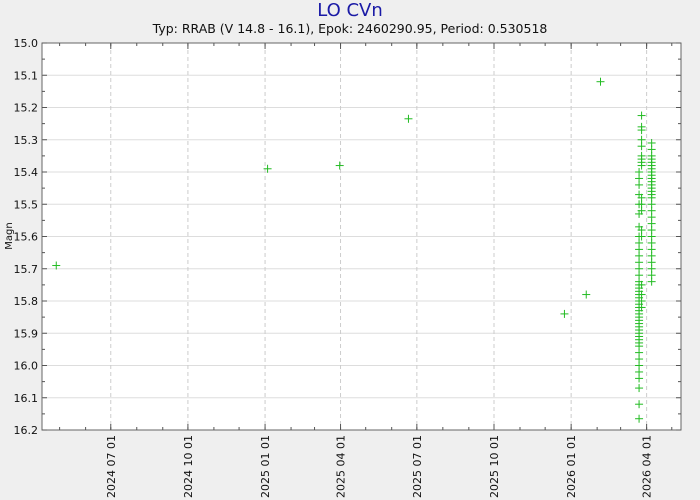 Image resolution: width=700 pixels, height=500 pixels. Describe the element at coordinates (188, 466) in the screenshot. I see `x-tick-label: 2024 10 01` at that location.